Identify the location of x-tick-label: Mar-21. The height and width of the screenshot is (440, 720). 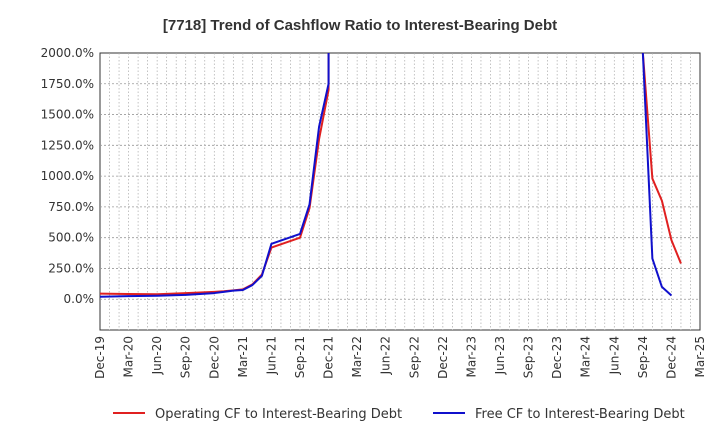
(243, 356).